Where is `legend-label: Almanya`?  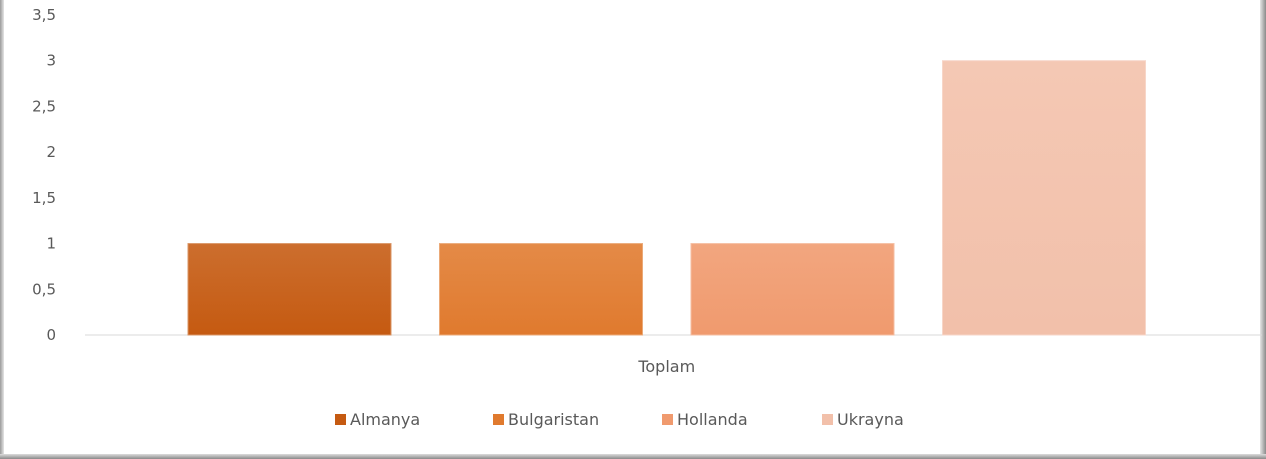
legend-label: Almanya is located at coordinates (385, 419).